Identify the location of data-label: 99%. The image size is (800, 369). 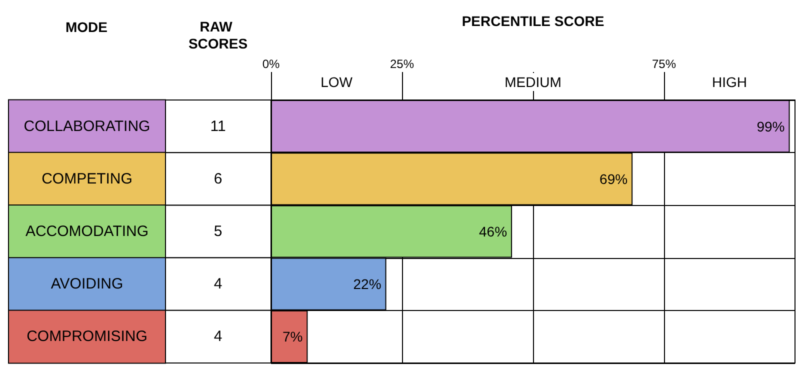
(770, 126).